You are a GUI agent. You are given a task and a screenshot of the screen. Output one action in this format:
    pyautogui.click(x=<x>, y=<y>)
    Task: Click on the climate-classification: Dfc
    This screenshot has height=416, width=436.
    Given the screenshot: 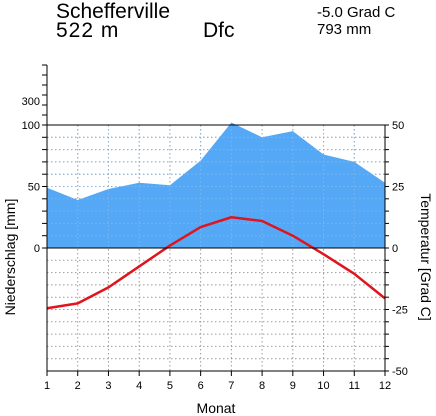 What is the action you would take?
    pyautogui.click(x=219, y=30)
    